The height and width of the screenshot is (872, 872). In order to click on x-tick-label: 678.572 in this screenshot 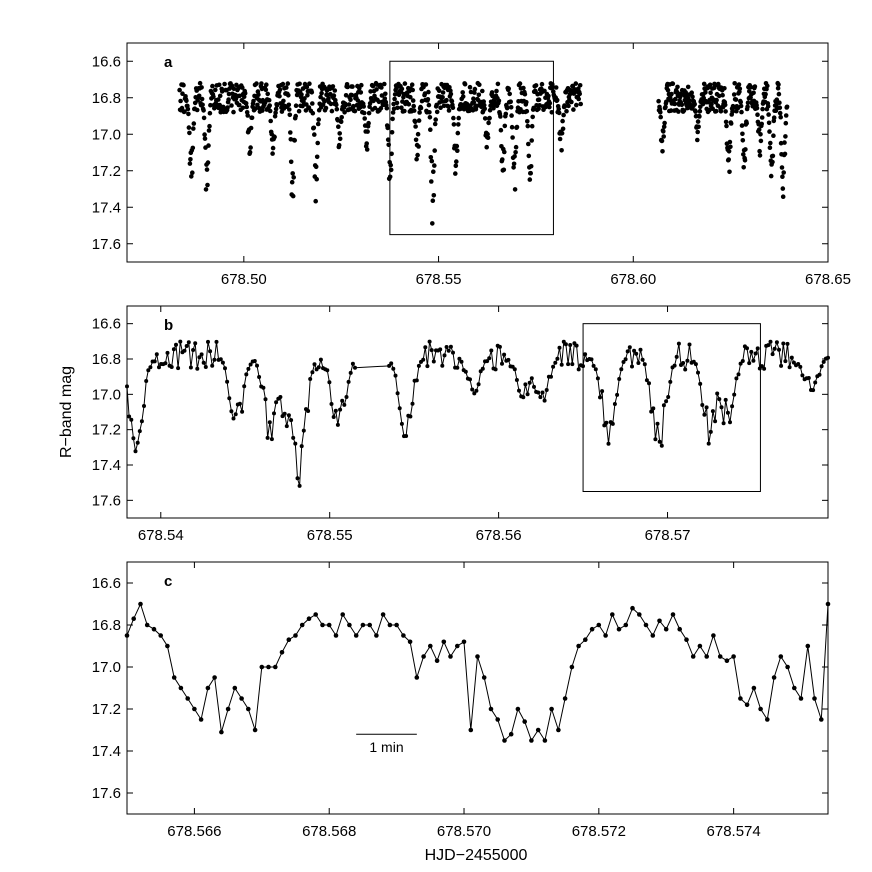, I will do `click(599, 831)`.